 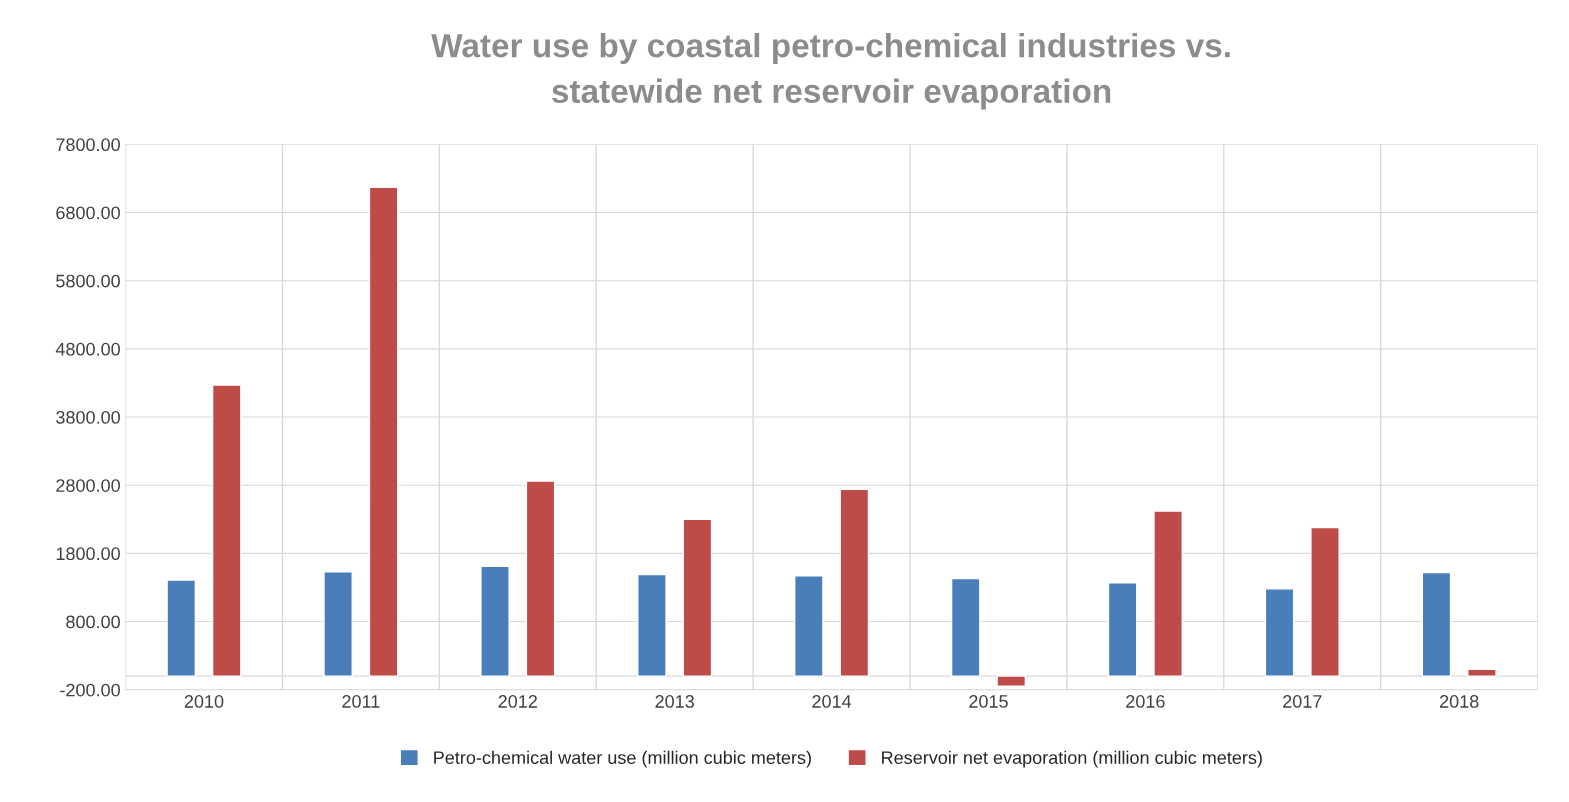 What do you see at coordinates (88, 417) in the screenshot?
I see `y-tick-label: 3800.00` at bounding box center [88, 417].